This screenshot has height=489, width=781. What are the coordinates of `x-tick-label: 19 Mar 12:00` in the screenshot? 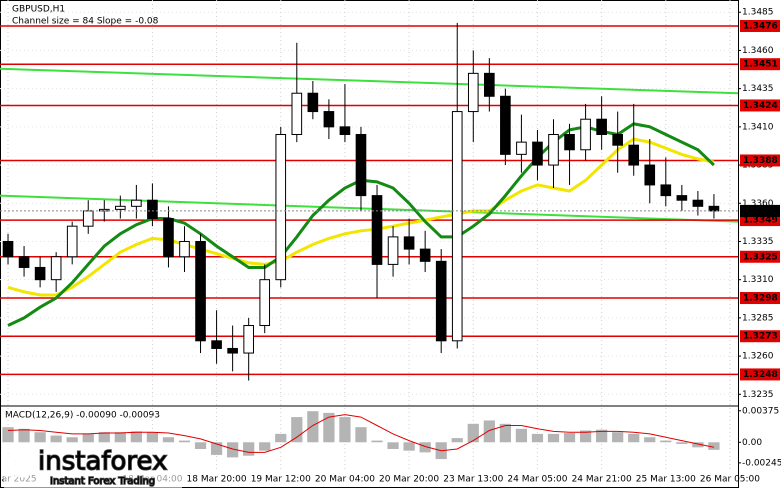 It's located at (281, 480).